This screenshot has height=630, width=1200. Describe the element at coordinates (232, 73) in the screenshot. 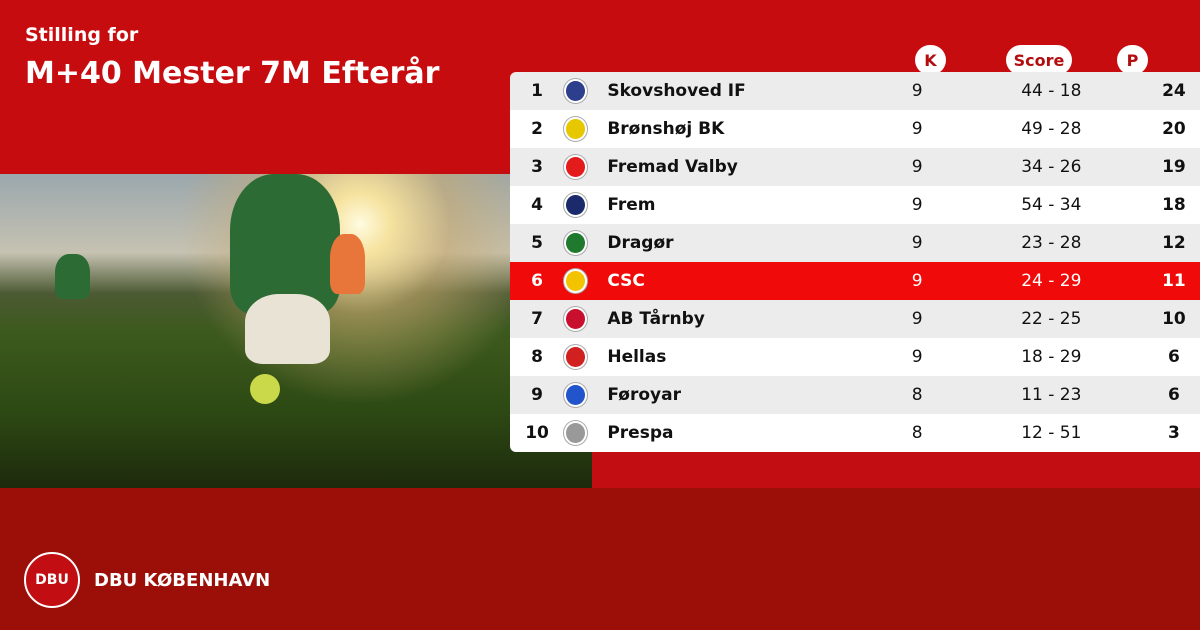

I see `page-title: M+40 Mester 7M Efterår` at that location.